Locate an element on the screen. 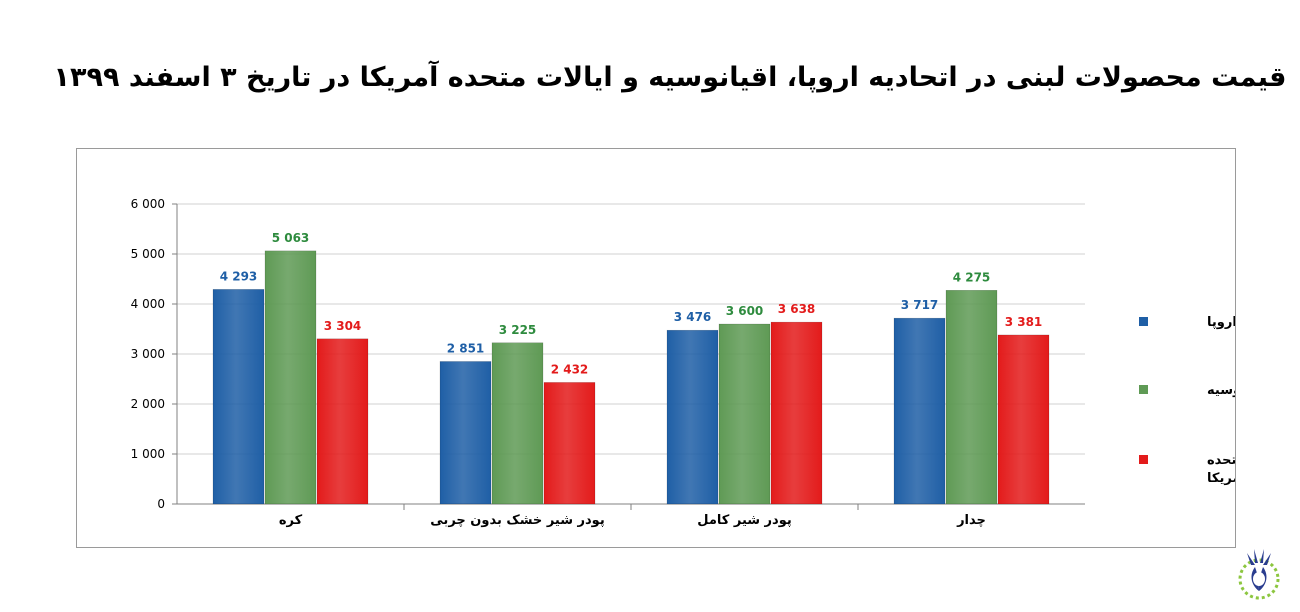  data-label: 5 063 is located at coordinates (291, 238).